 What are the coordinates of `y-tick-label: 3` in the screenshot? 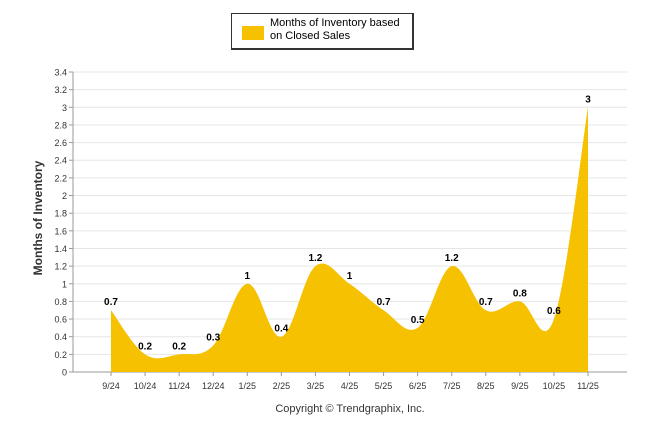 It's located at (64, 108).